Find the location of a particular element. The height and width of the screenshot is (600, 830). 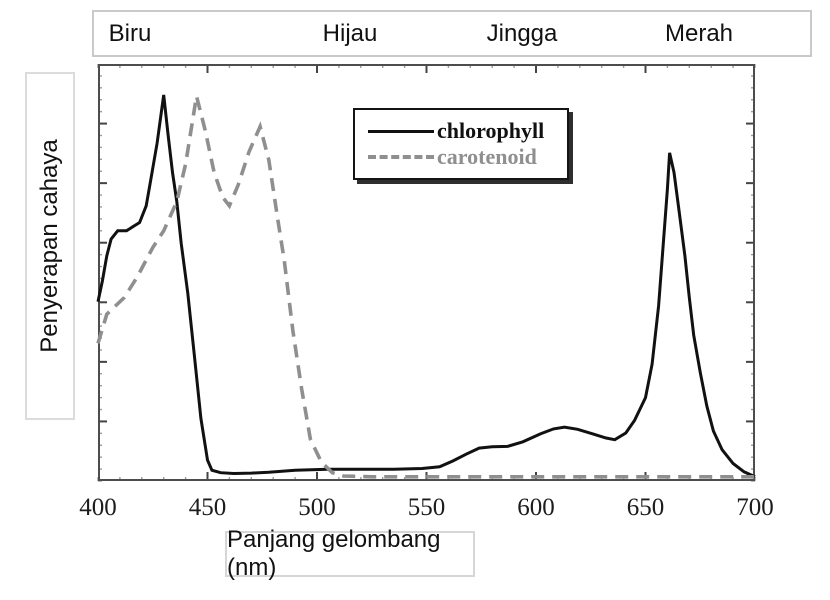

y-axis-label: Penyerapan cahaya is located at coordinates (49, 246).